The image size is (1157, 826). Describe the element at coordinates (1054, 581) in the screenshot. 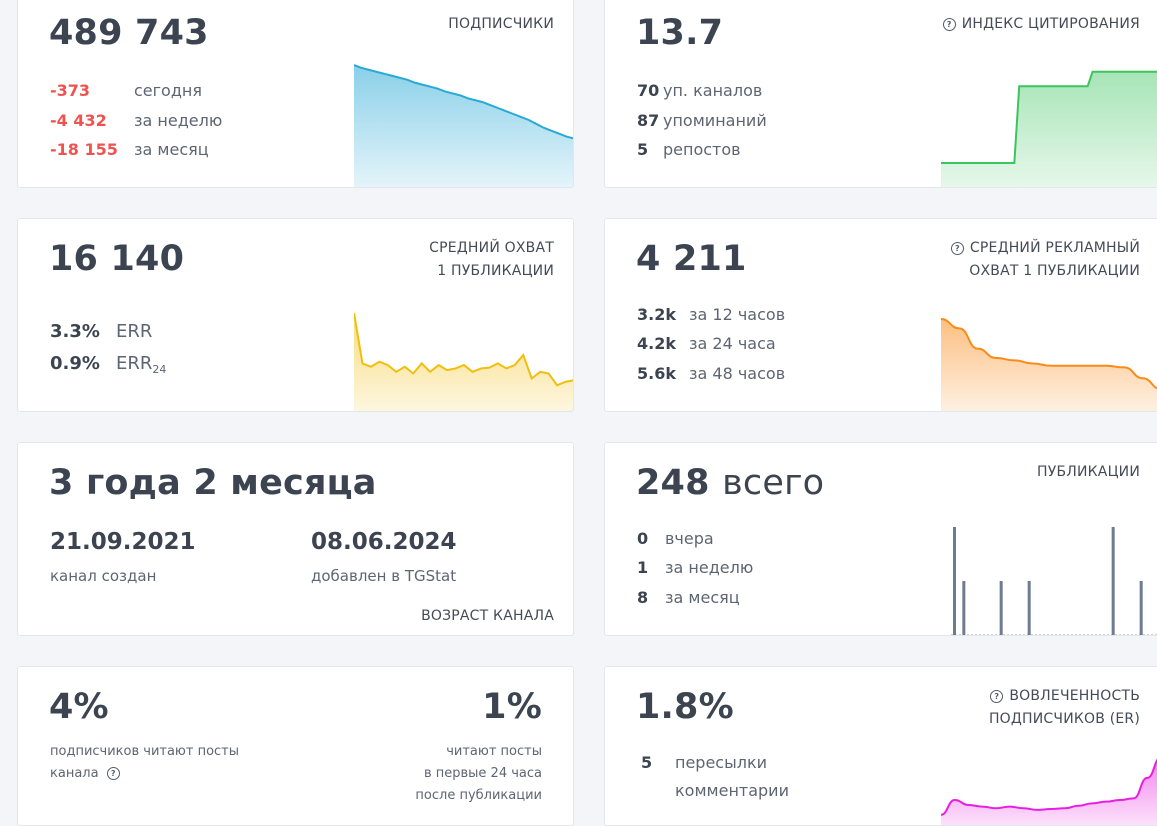

I see `posts-chart` at that location.